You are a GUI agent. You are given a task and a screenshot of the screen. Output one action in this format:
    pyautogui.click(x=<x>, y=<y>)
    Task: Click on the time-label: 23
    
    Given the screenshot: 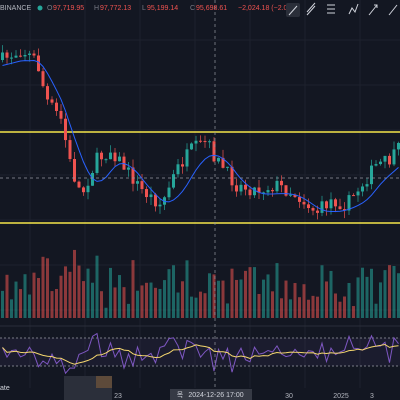 What is the action you would take?
    pyautogui.click(x=118, y=396)
    